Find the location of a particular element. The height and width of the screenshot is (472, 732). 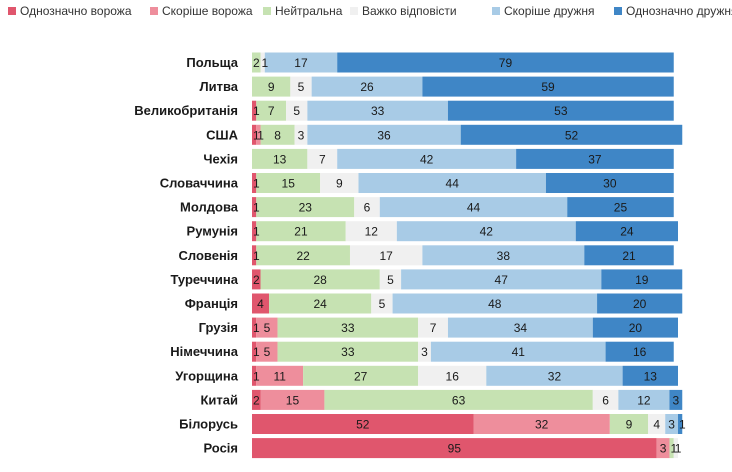

legend-label: Однозначно ворожа is located at coordinates (76, 11).